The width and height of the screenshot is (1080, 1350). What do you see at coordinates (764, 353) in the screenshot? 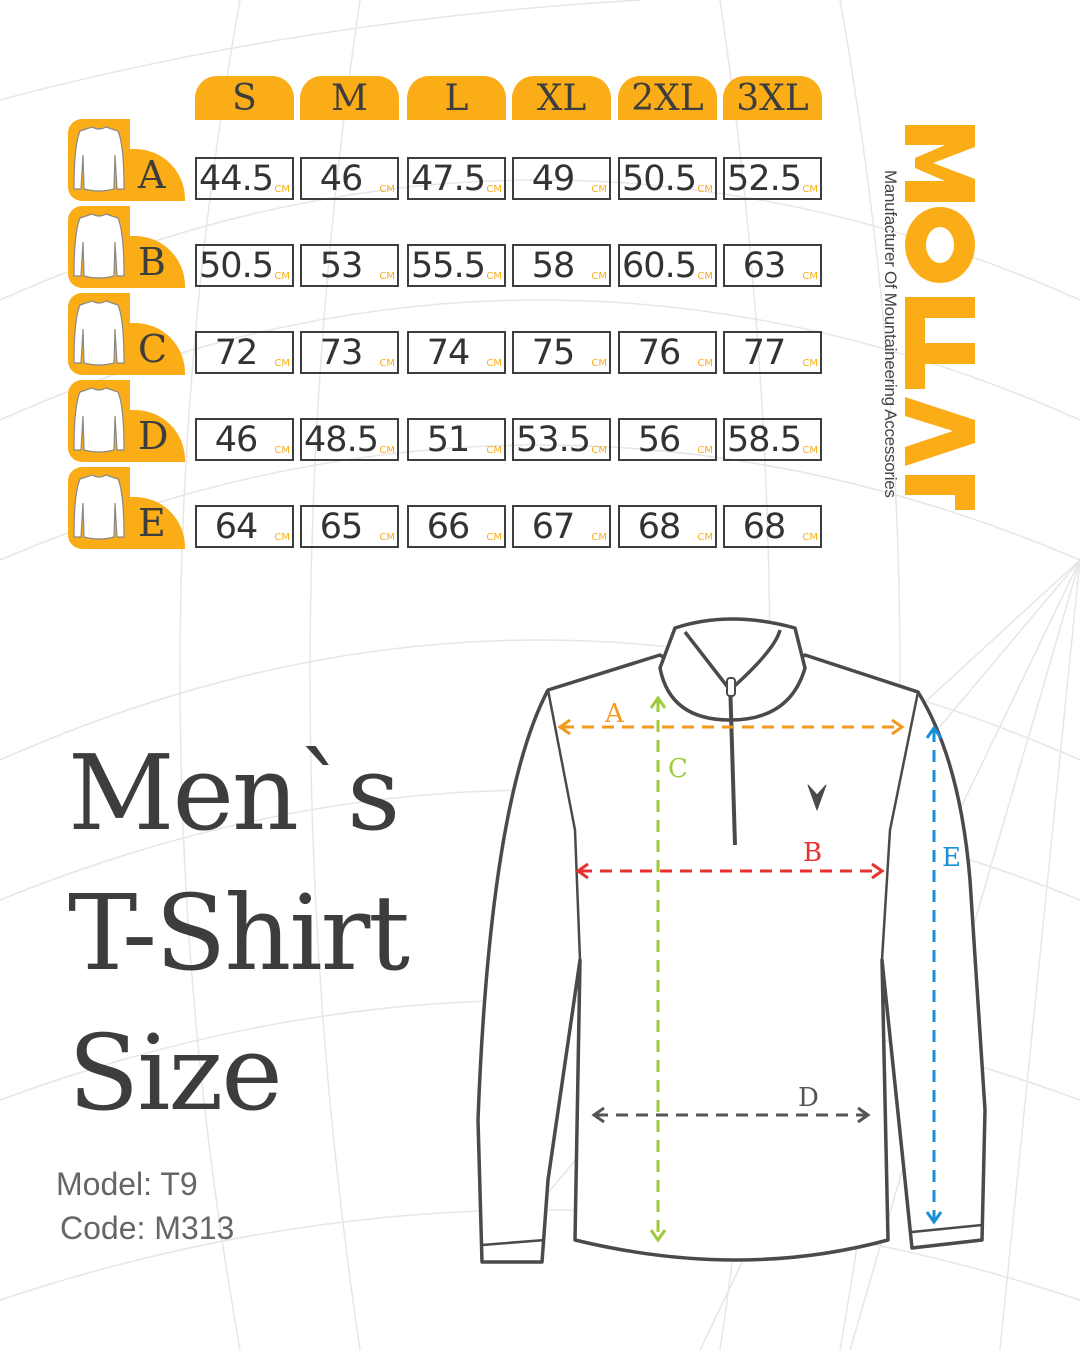
I see `measurement-value: 77` at bounding box center [764, 353].